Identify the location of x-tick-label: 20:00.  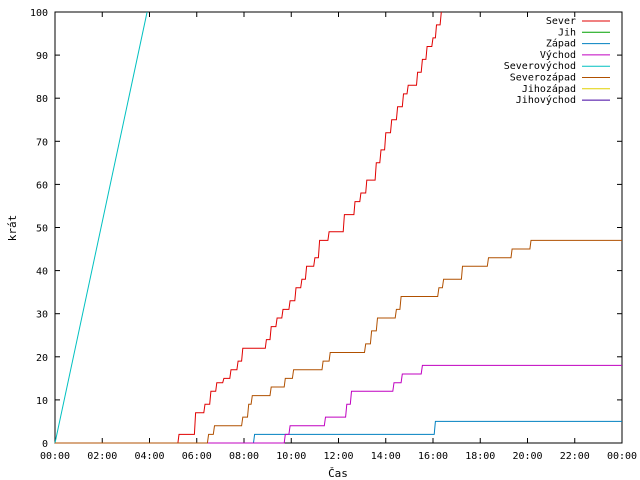
(527, 456).